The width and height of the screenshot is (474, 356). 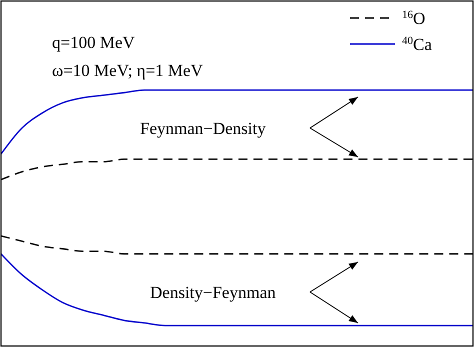 I want to click on annotation: Density−Feynman, so click(x=213, y=292).